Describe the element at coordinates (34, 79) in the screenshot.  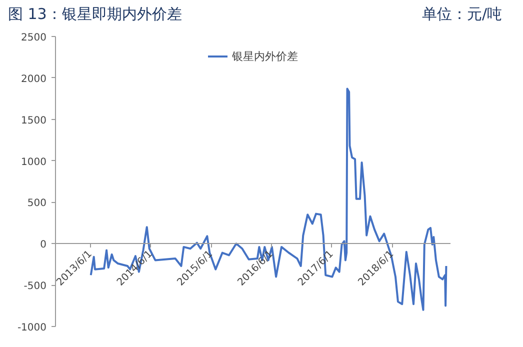
I see `y-tick-label: 2000` at that location.